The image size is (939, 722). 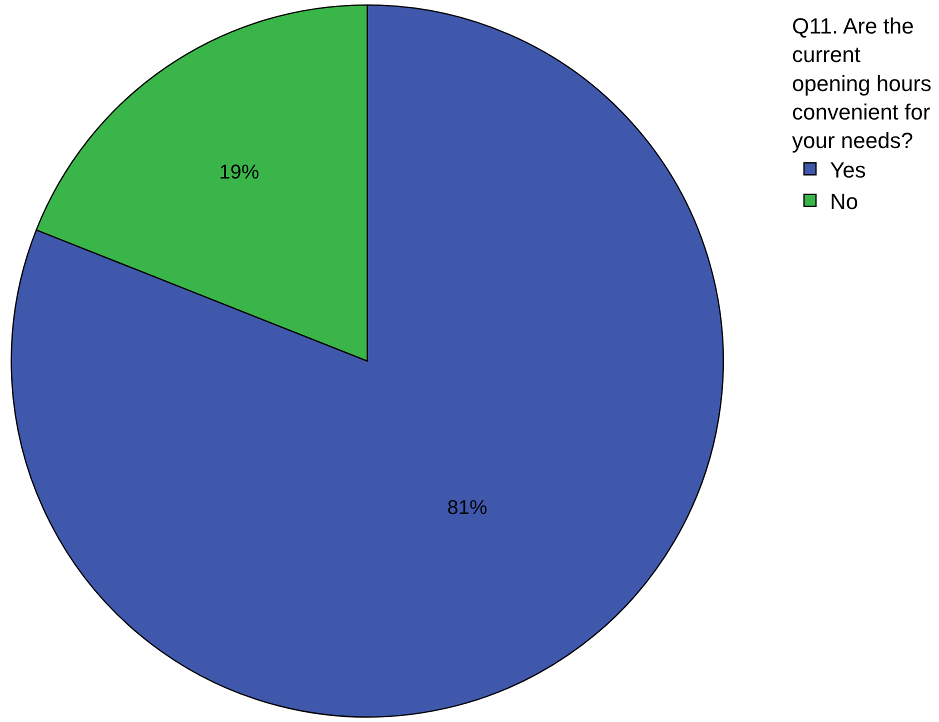 I want to click on data-label: 81%, so click(x=467, y=508).